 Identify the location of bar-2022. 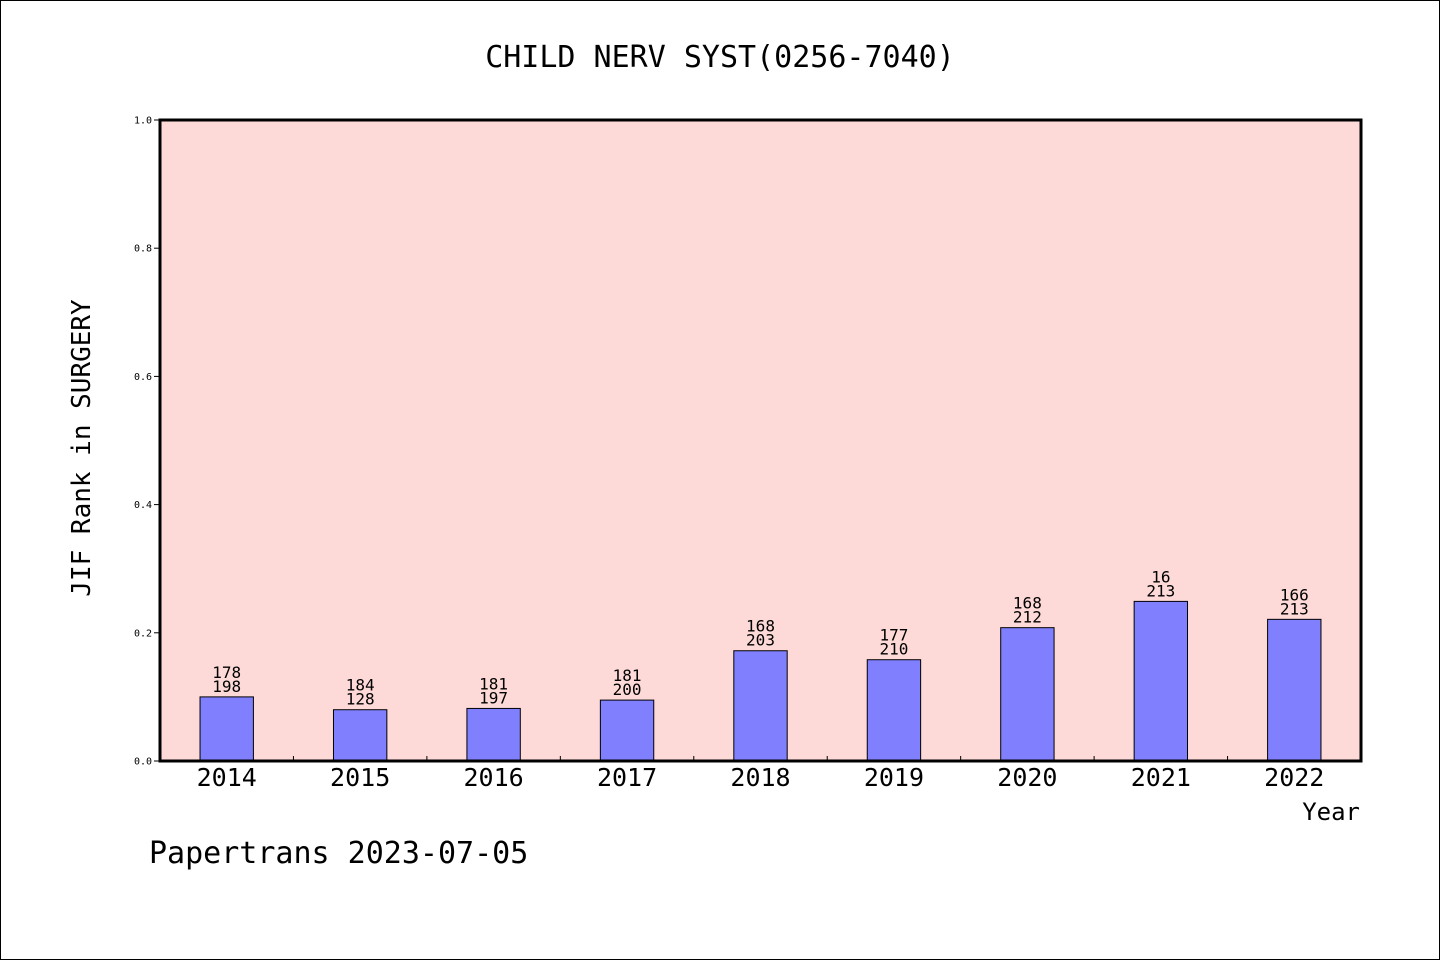
(1294, 690).